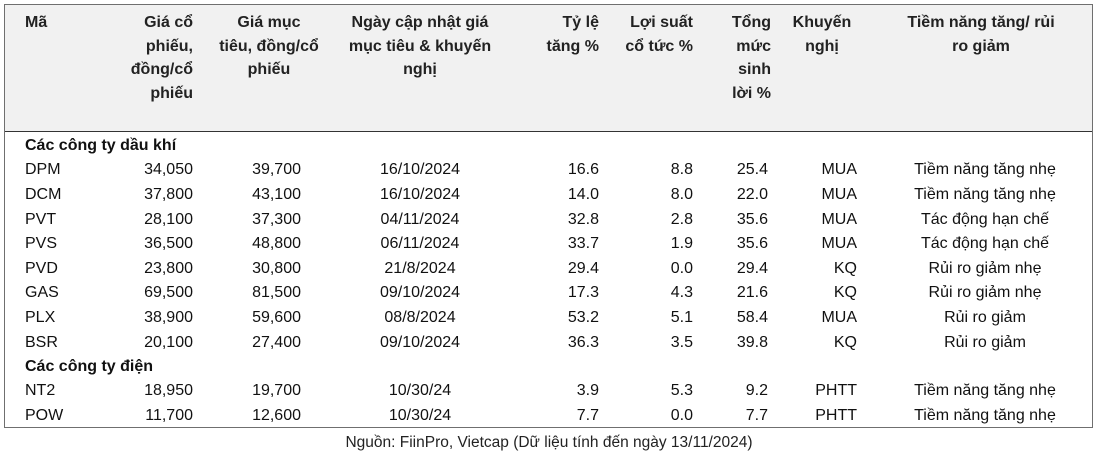  Describe the element at coordinates (168, 293) in the screenshot. I see `cell-gia-co-phieu: 69,500` at that location.